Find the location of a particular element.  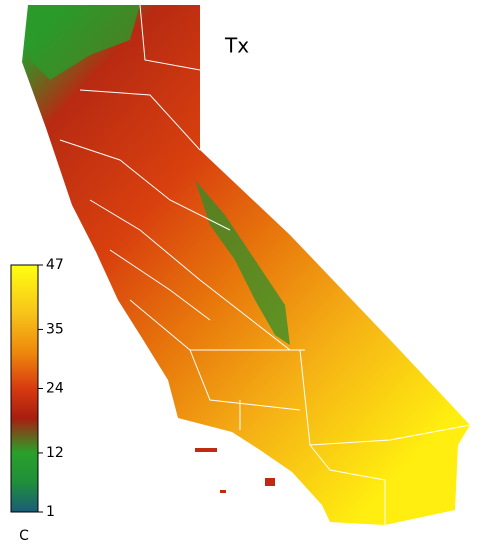

colorbar is located at coordinates (24, 388).